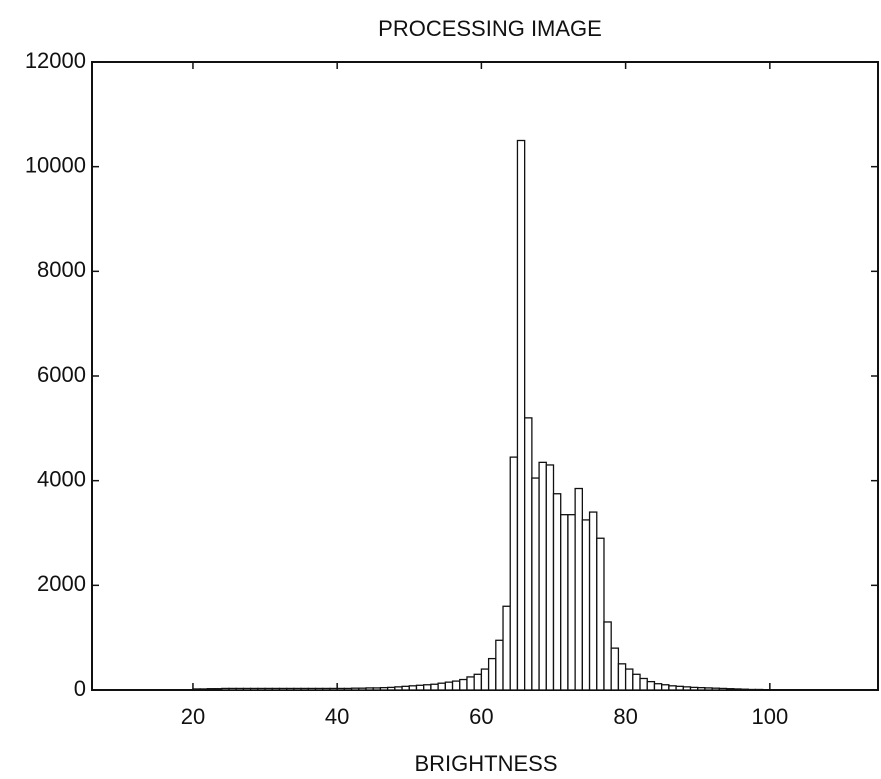 This screenshot has height=779, width=881. Describe the element at coordinates (193, 716) in the screenshot. I see `x-tick-label: 20` at that location.